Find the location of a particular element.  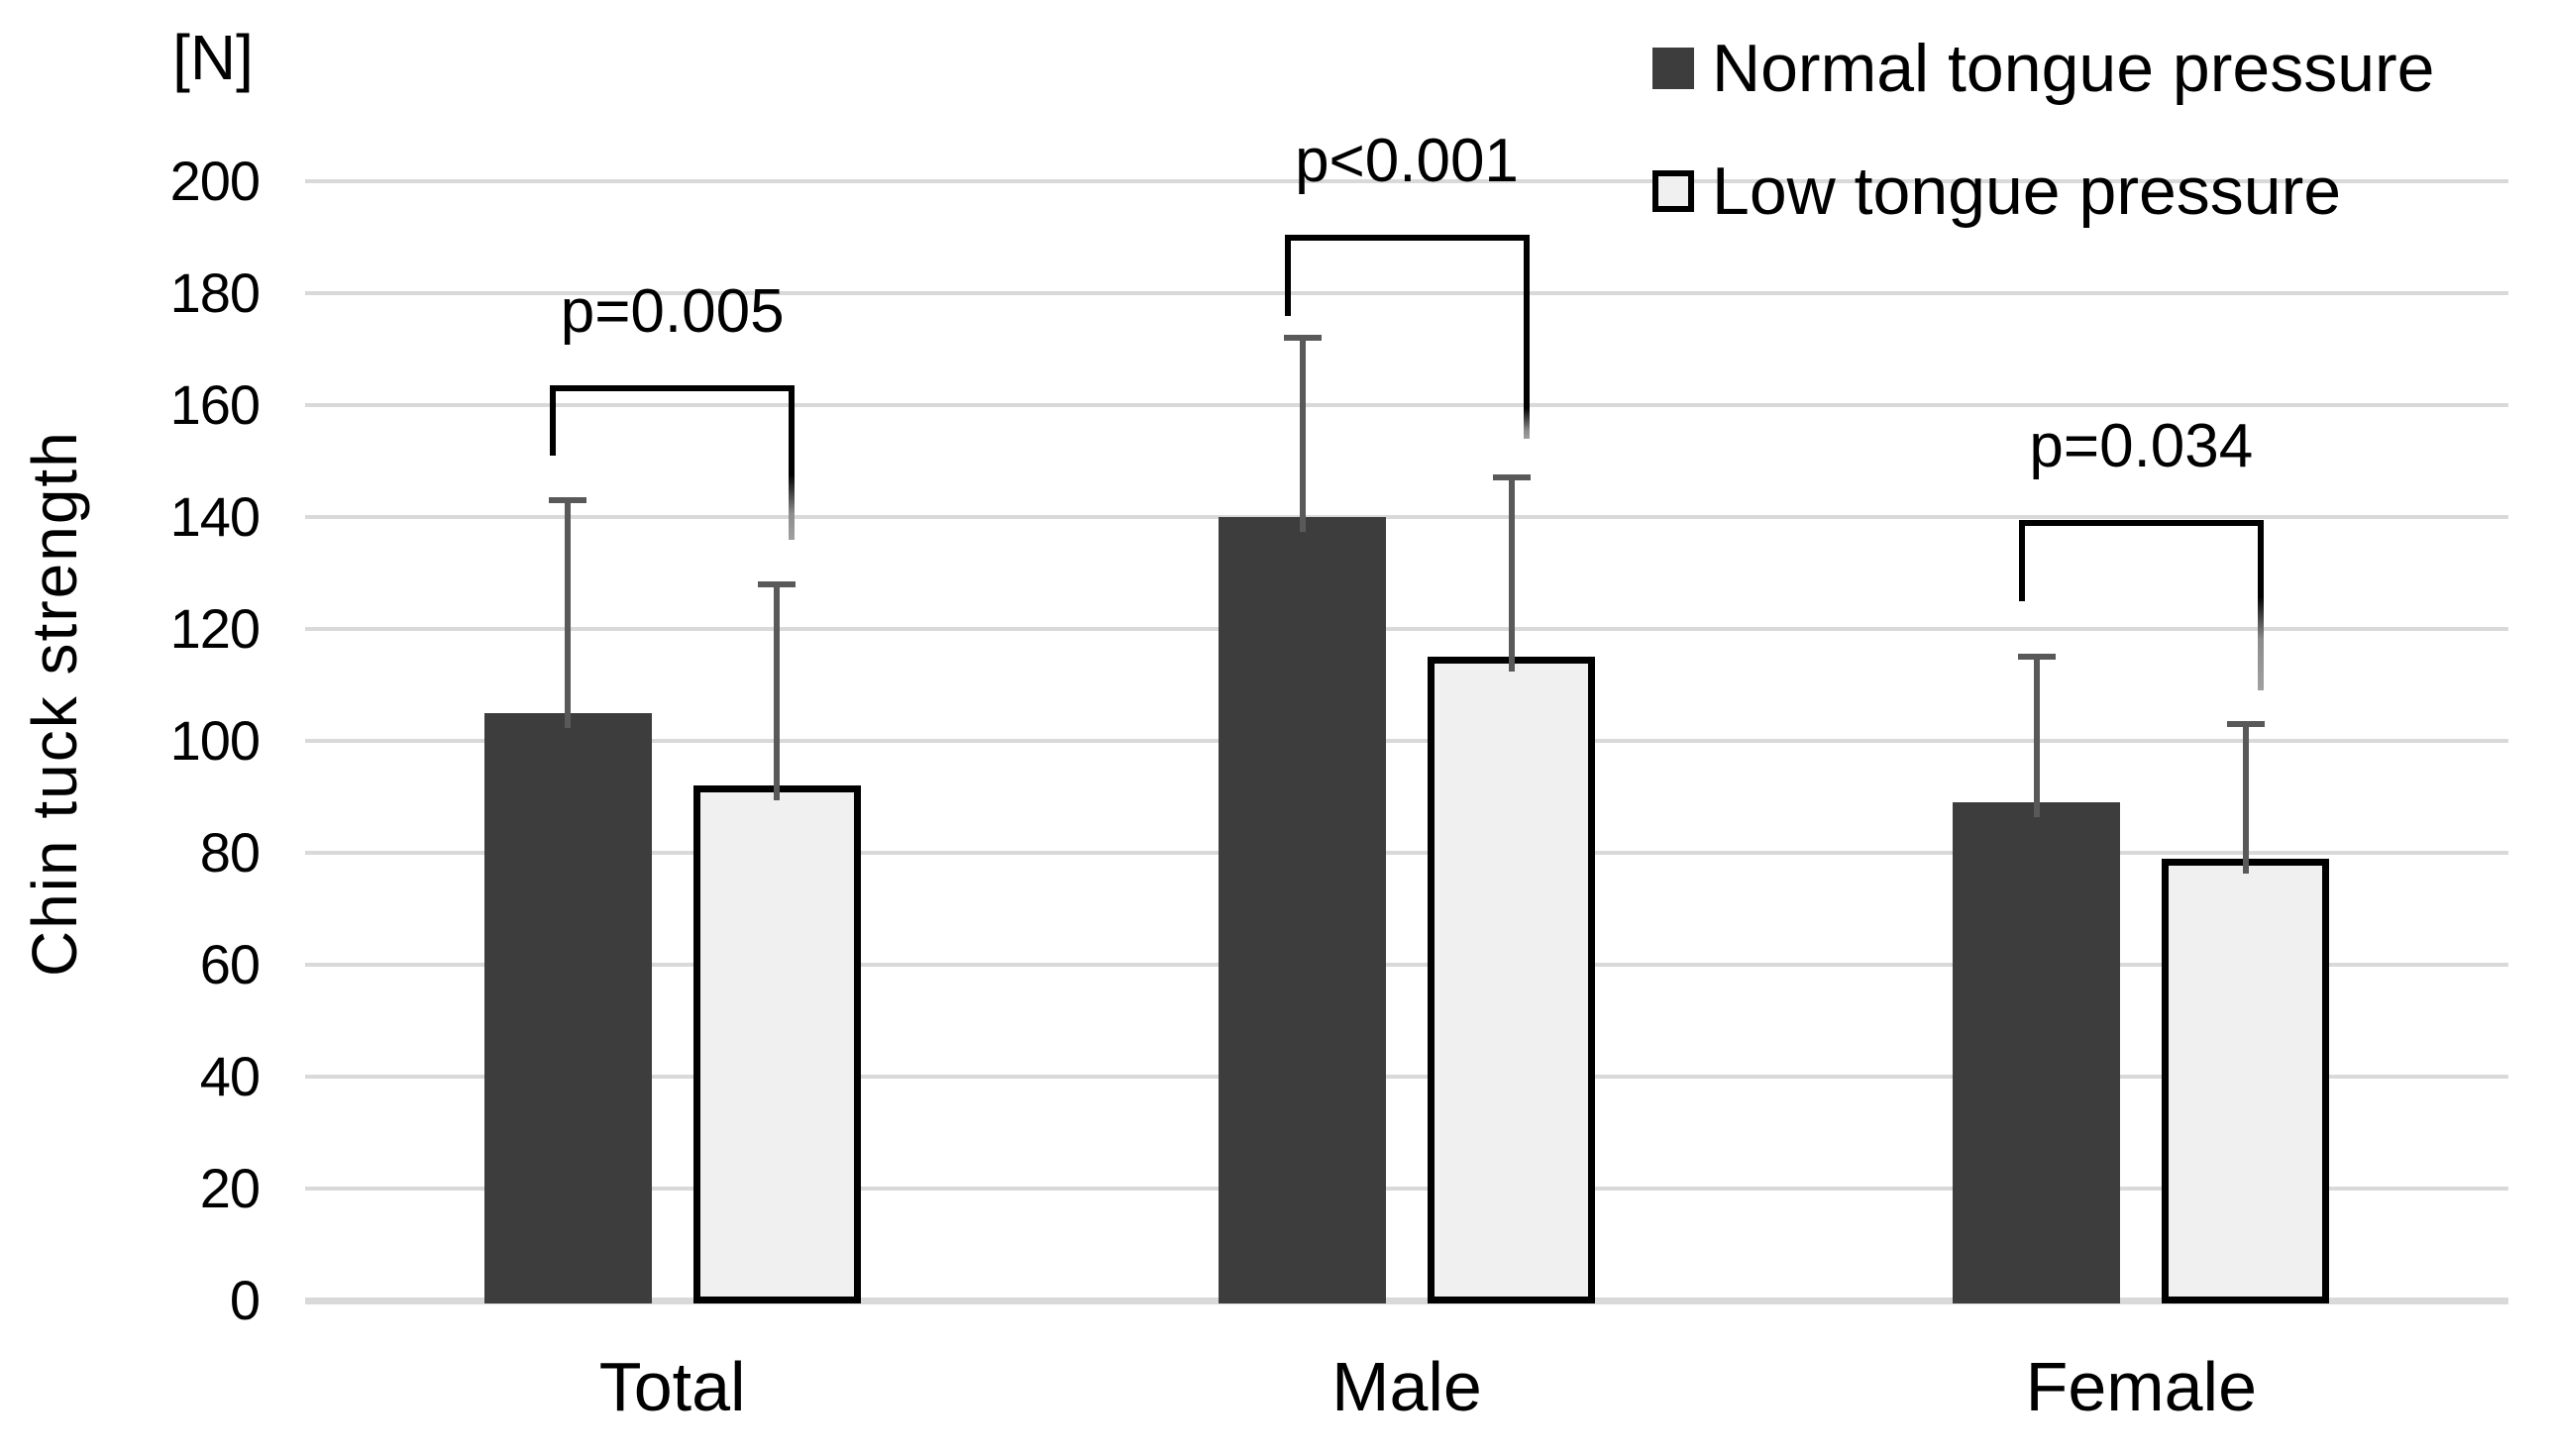

significance-bracket-right-leg-total is located at coordinates (793, 462).